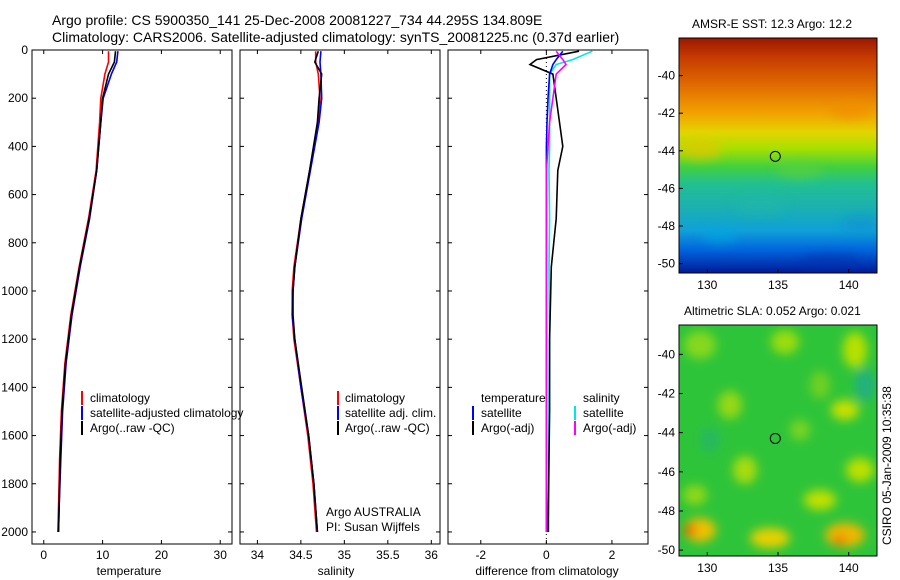  I want to click on x-tick-label: 10, so click(103, 555).